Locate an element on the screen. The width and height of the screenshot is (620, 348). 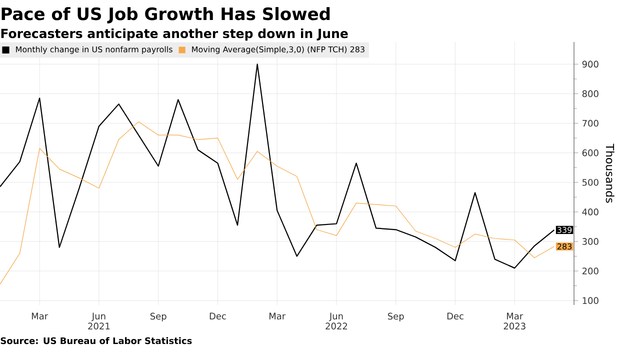
legend-label: Moving Average(Simple,3,0) (NFP TCH) 283 is located at coordinates (278, 50).